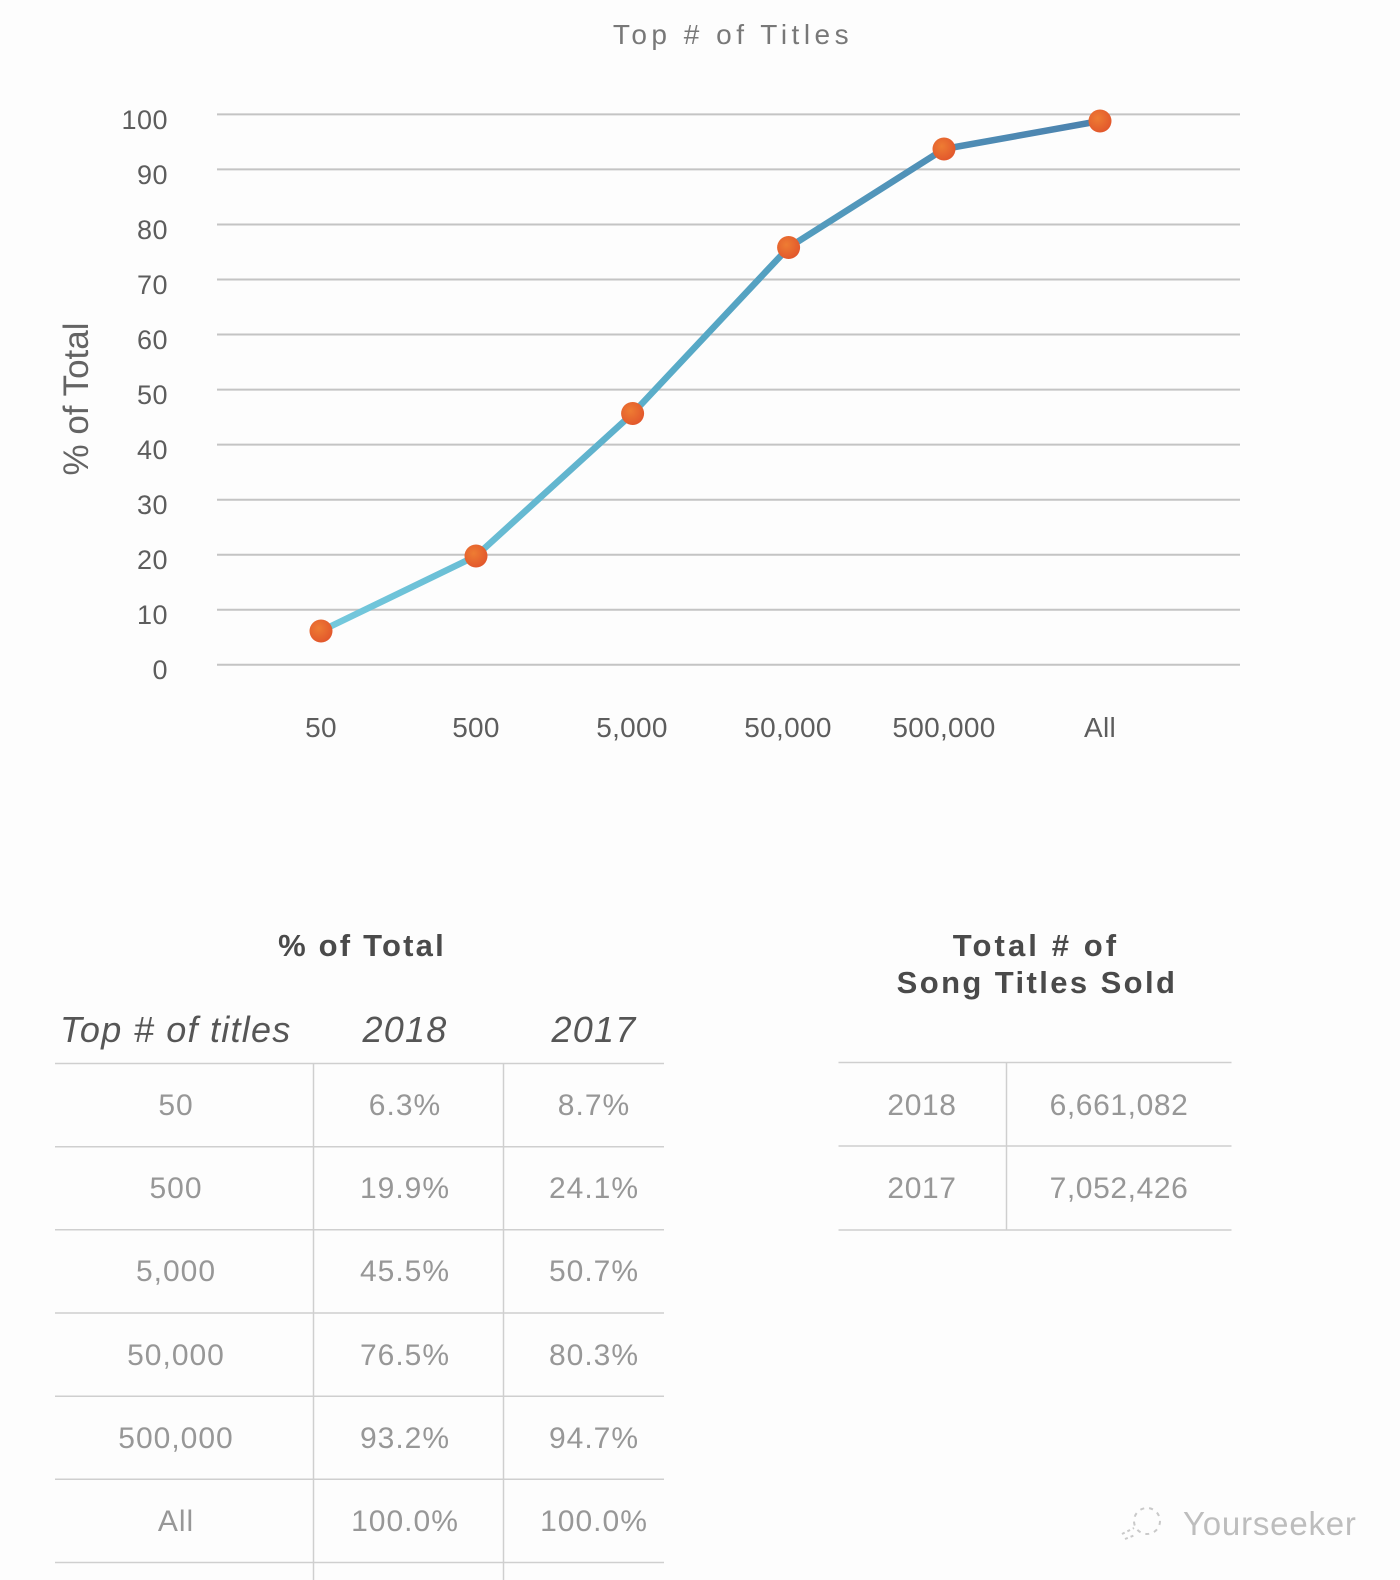 The height and width of the screenshot is (1580, 1400). I want to click on svg-text: Total # of, so click(1036, 945).